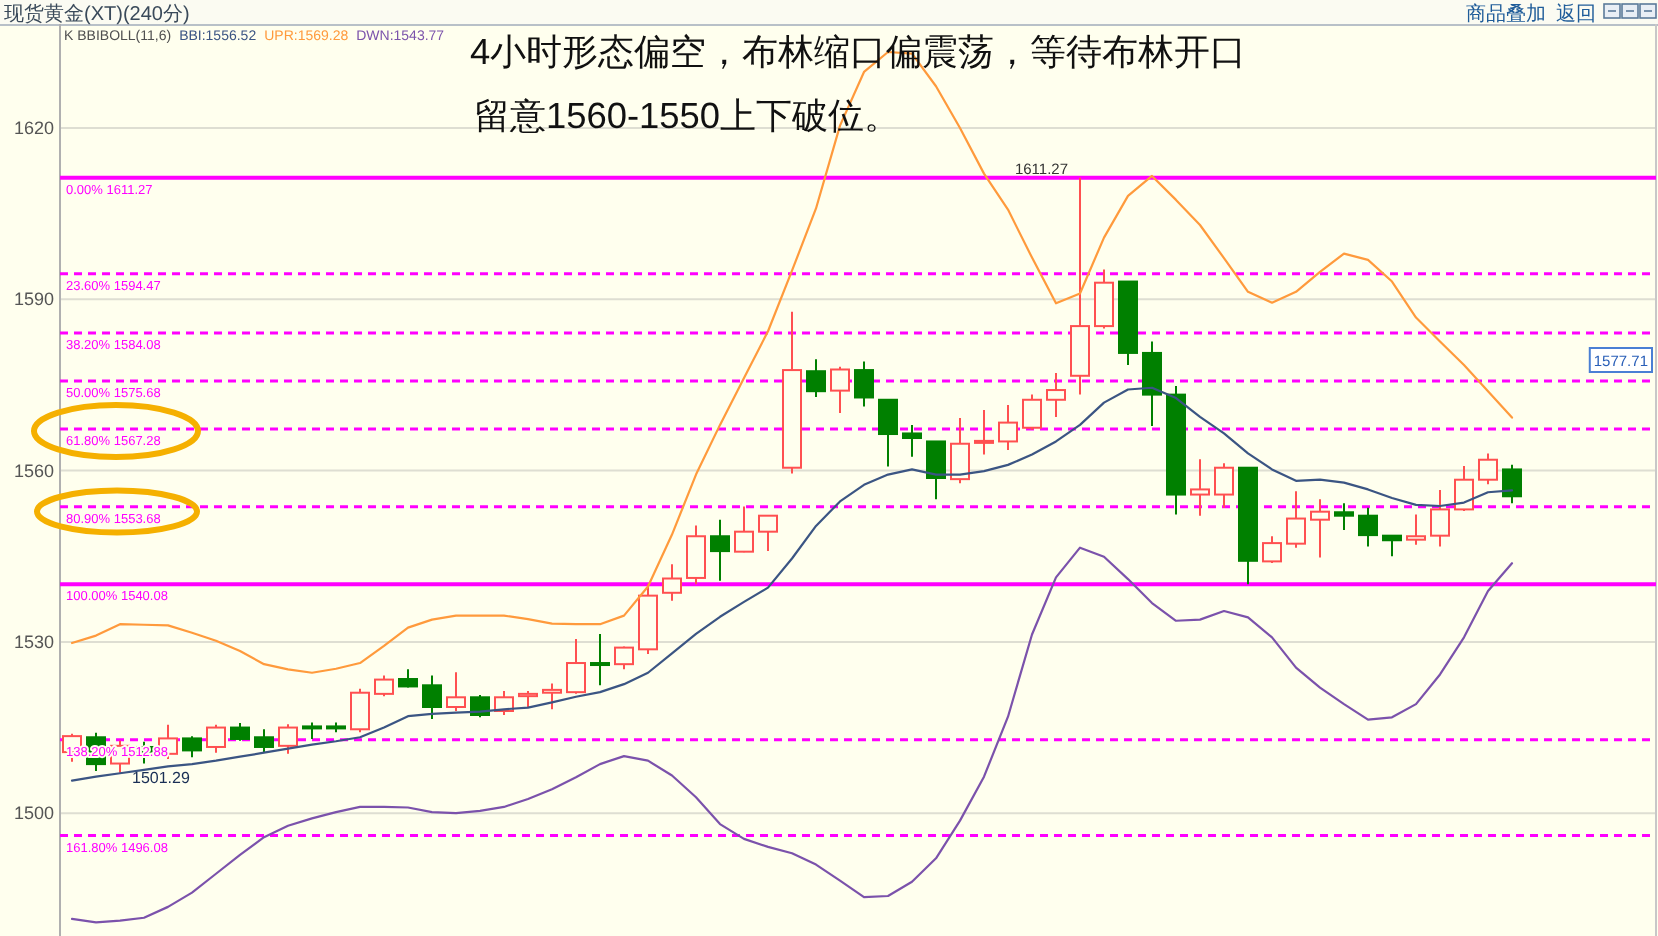 The image size is (1658, 936). I want to click on annotation: 商品叠加, so click(1506, 14).